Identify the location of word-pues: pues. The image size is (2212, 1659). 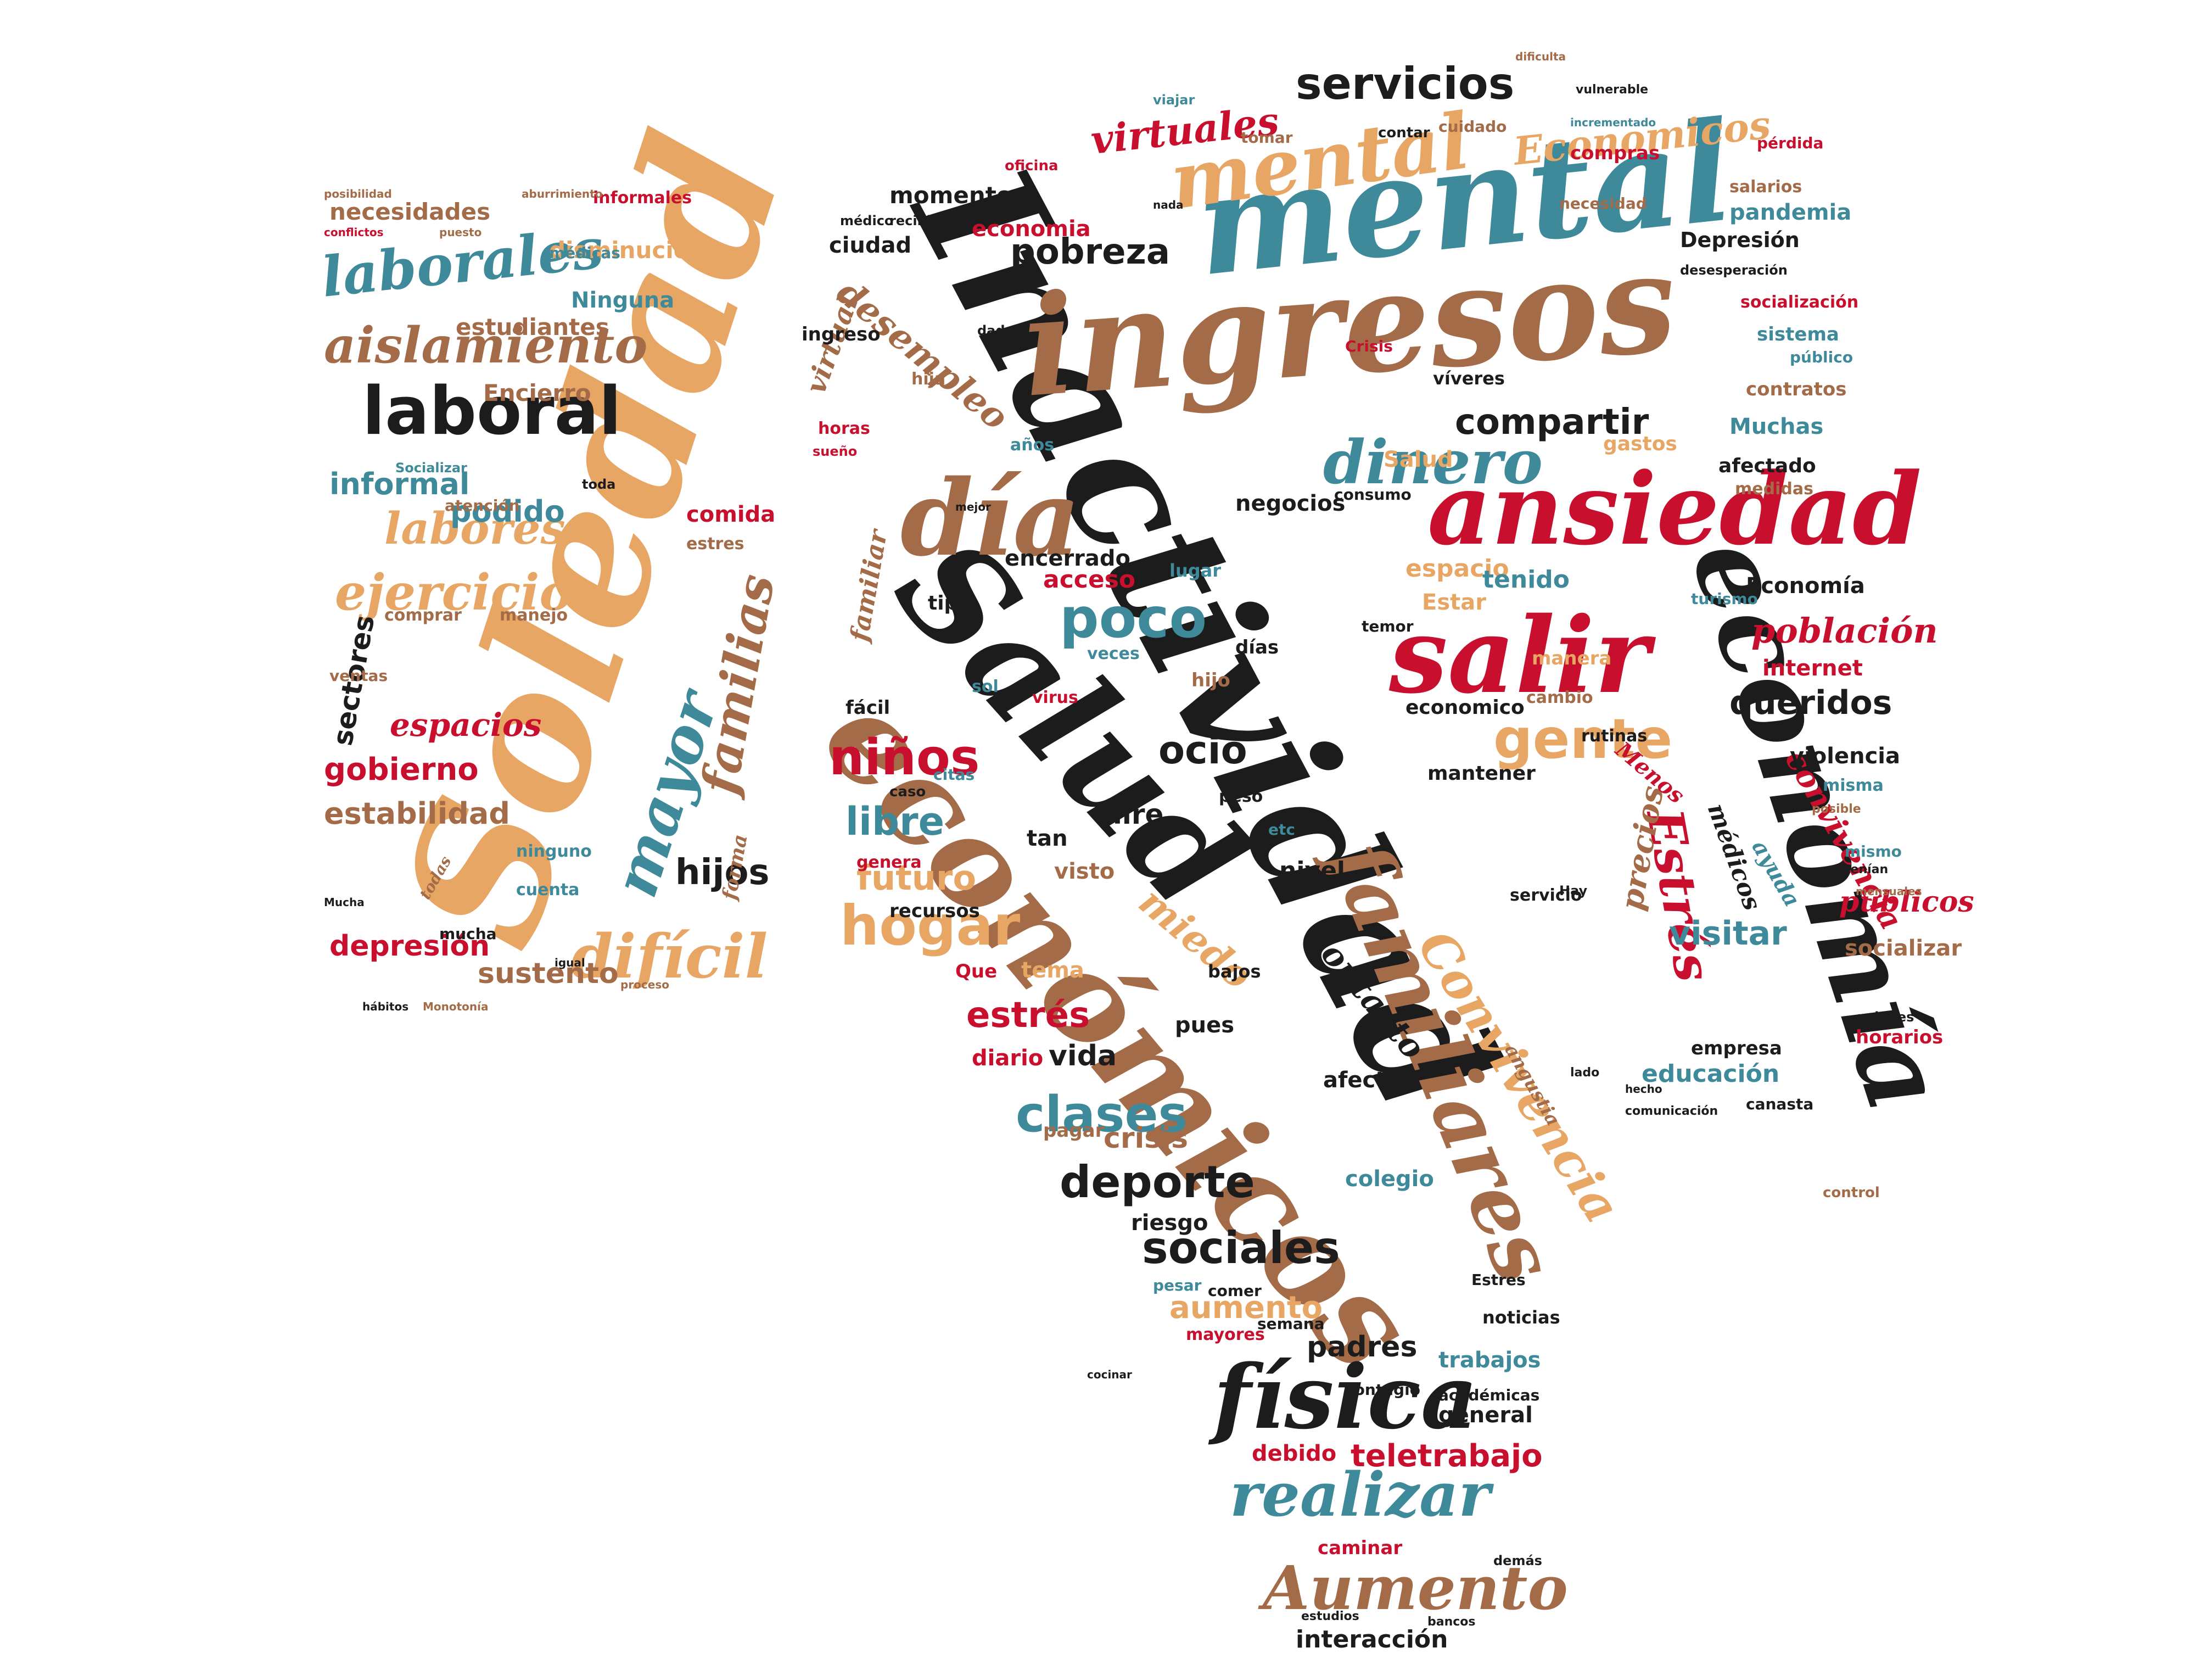
(1204, 1025).